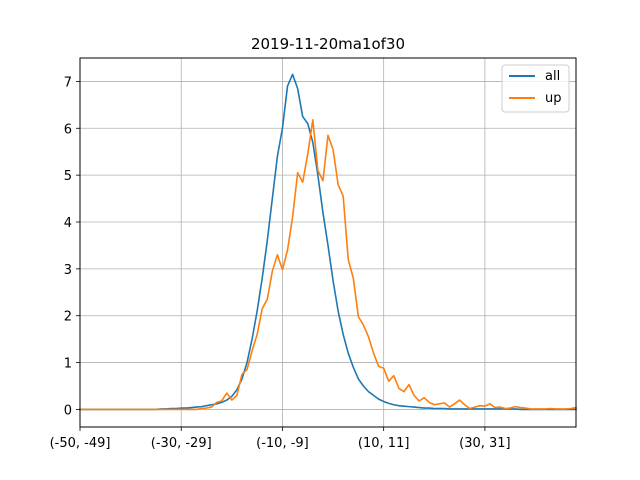 The height and width of the screenshot is (480, 640). I want to click on x-tick-label: (-50, -49], so click(80, 443).